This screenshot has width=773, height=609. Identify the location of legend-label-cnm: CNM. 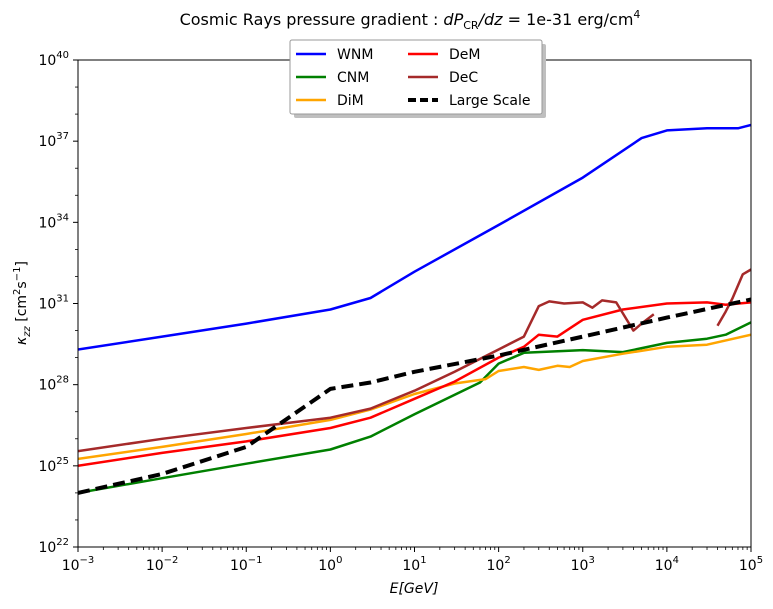
(353, 78).